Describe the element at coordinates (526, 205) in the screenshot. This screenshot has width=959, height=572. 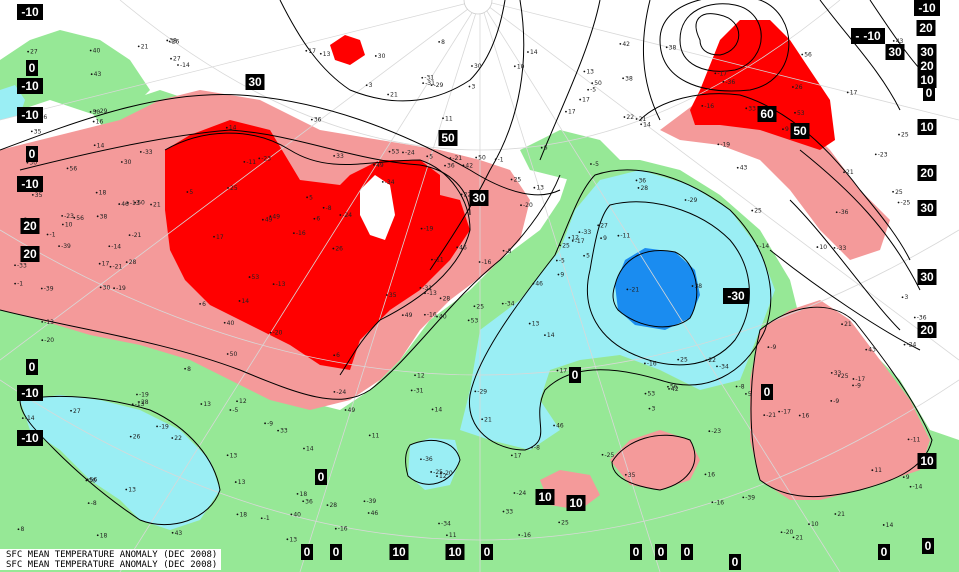
I see `station-marker: -20` at that location.